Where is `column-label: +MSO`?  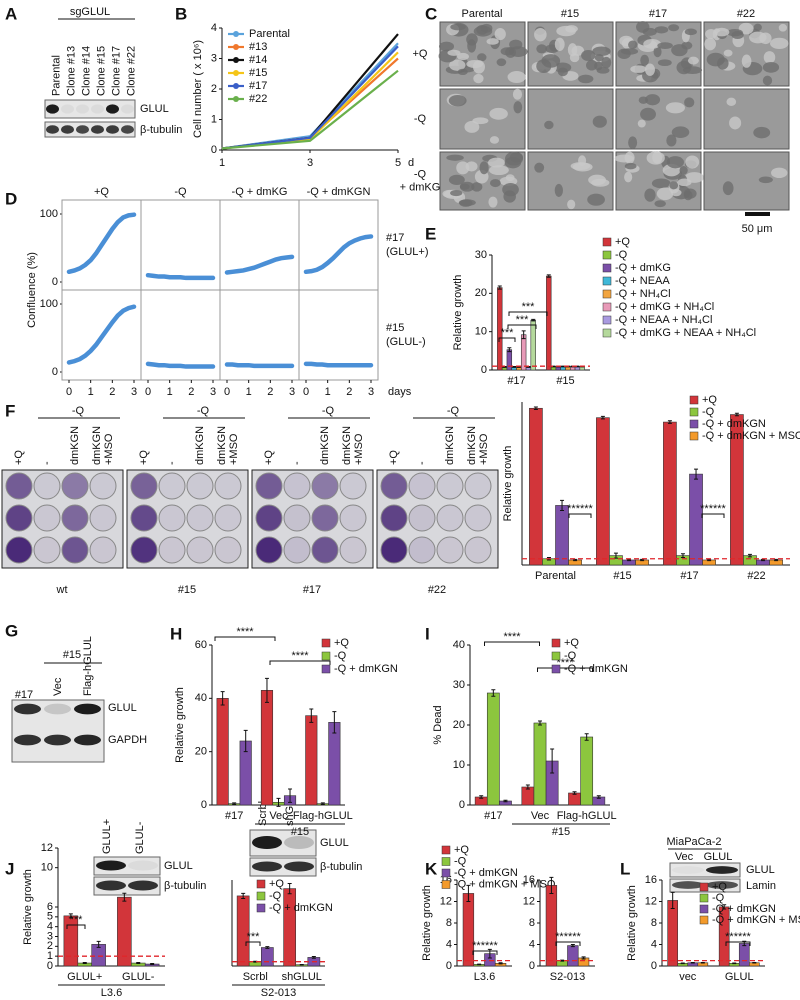
column-label: +MSO is located at coordinates (234, 449).